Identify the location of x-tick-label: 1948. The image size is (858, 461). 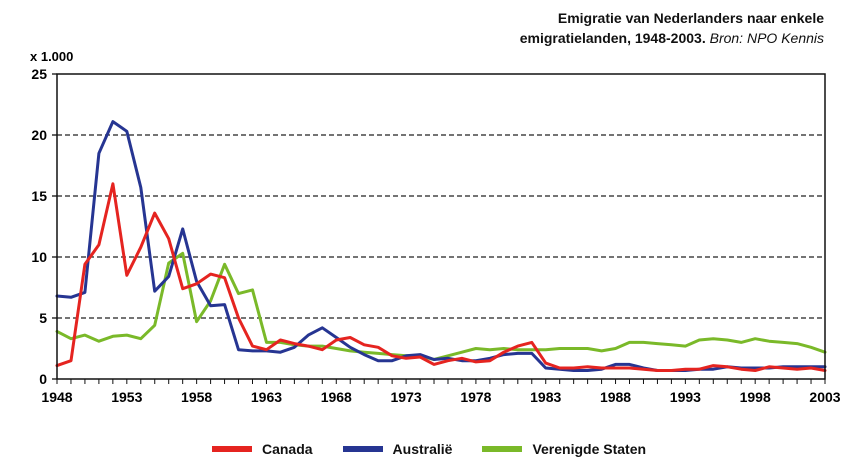
(56, 397).